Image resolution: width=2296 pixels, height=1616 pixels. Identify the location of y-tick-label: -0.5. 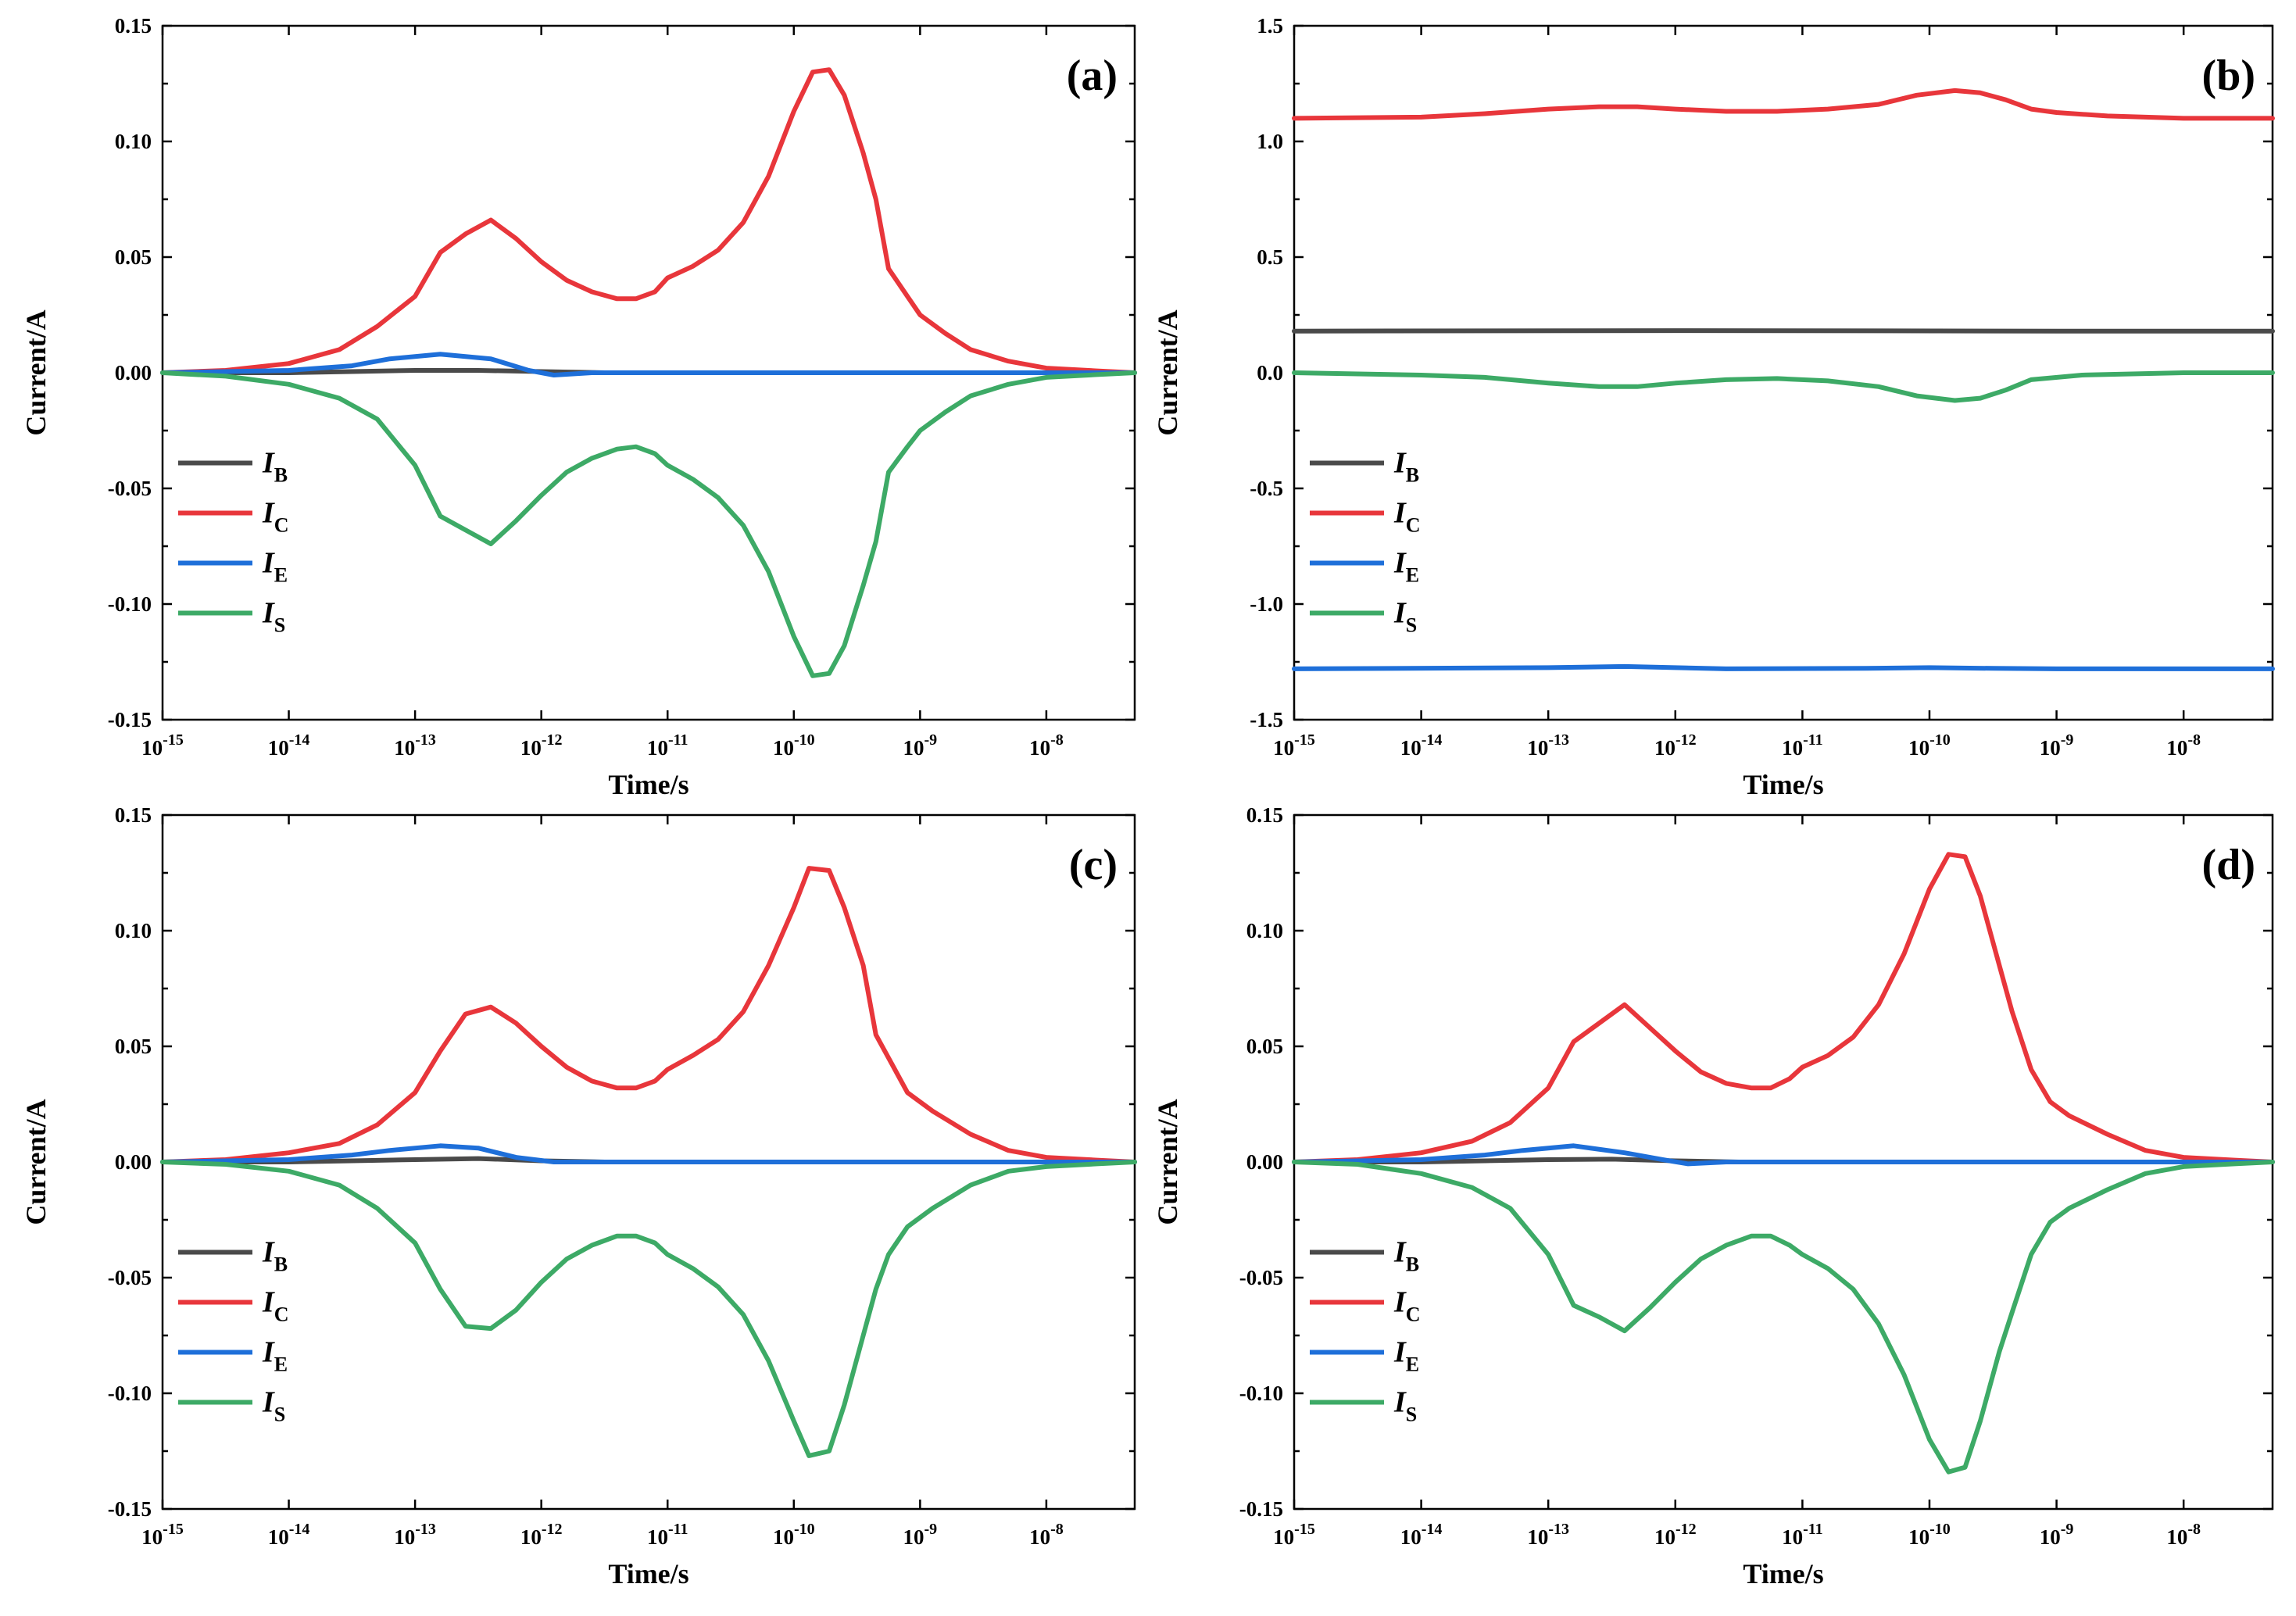
(1267, 488).